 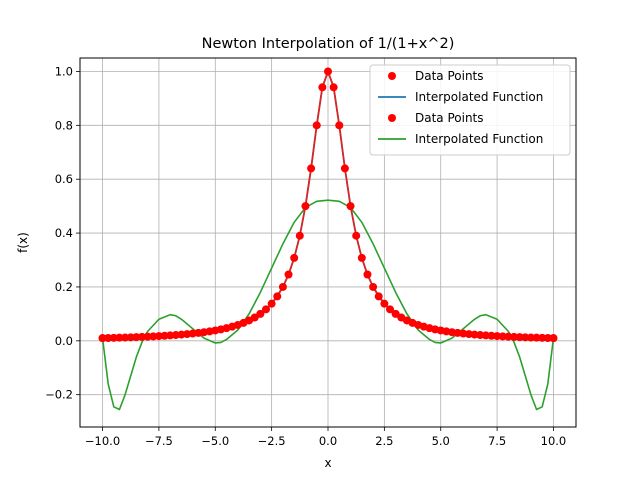 I want to click on x-tick-label: −10.0, so click(x=102, y=441).